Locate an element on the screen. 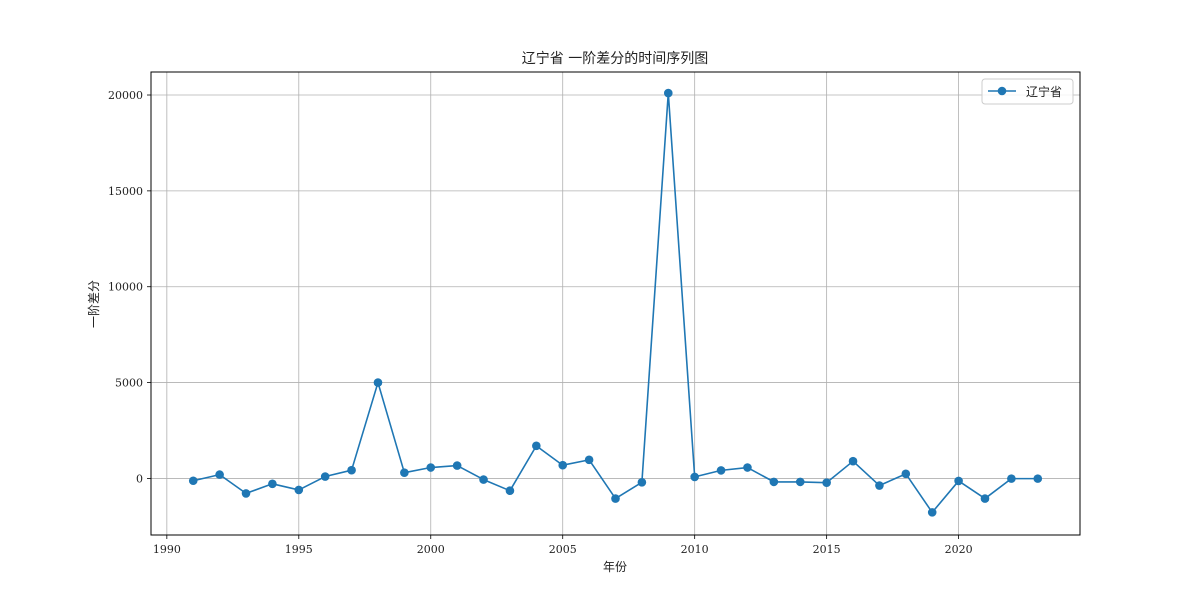 Image resolution: width=1200 pixels, height=604 pixels. y-tick-label: 10000 is located at coordinates (125, 287).